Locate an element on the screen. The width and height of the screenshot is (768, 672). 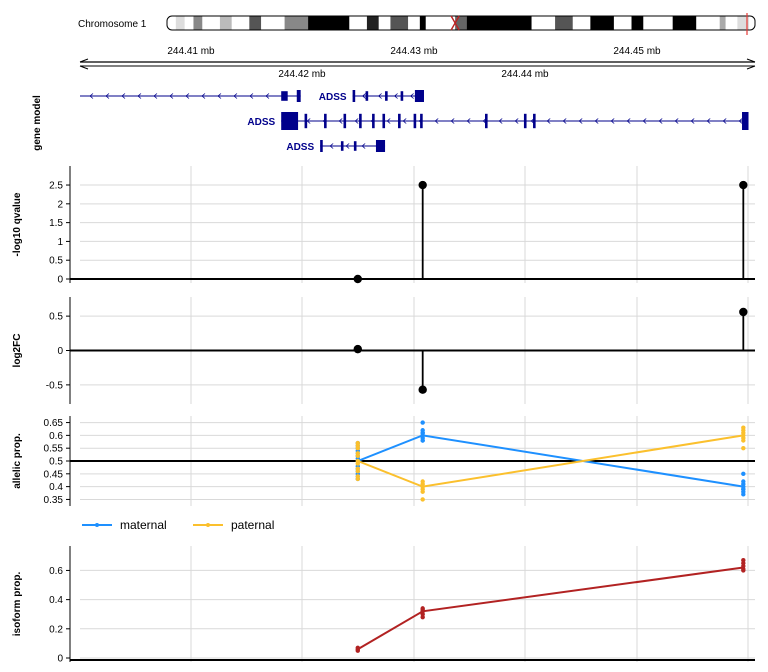
genome-tick-label: 244.41 mb is located at coordinates (191, 51).